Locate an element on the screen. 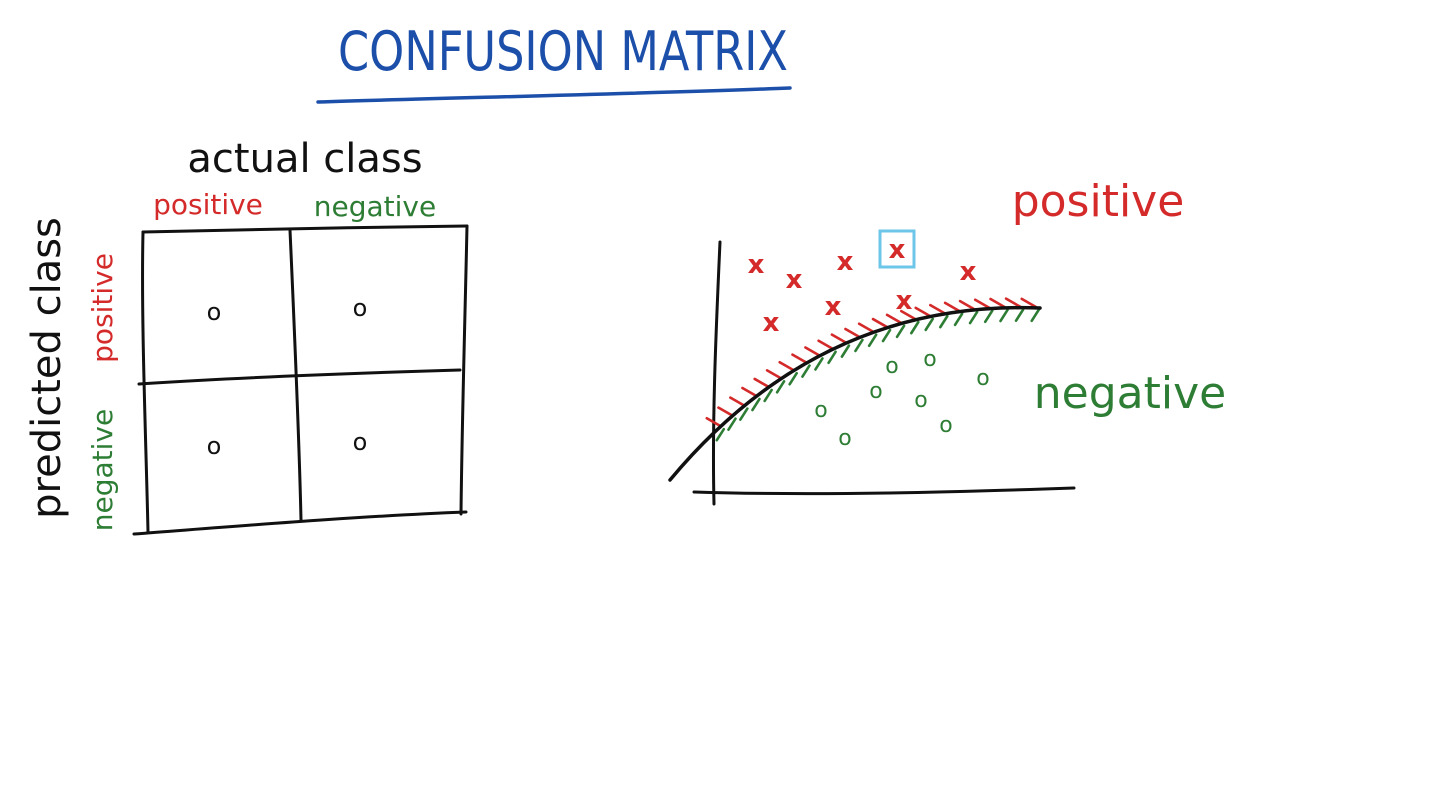 The width and height of the screenshot is (1436, 807). positive-hatching is located at coordinates (871, 362).